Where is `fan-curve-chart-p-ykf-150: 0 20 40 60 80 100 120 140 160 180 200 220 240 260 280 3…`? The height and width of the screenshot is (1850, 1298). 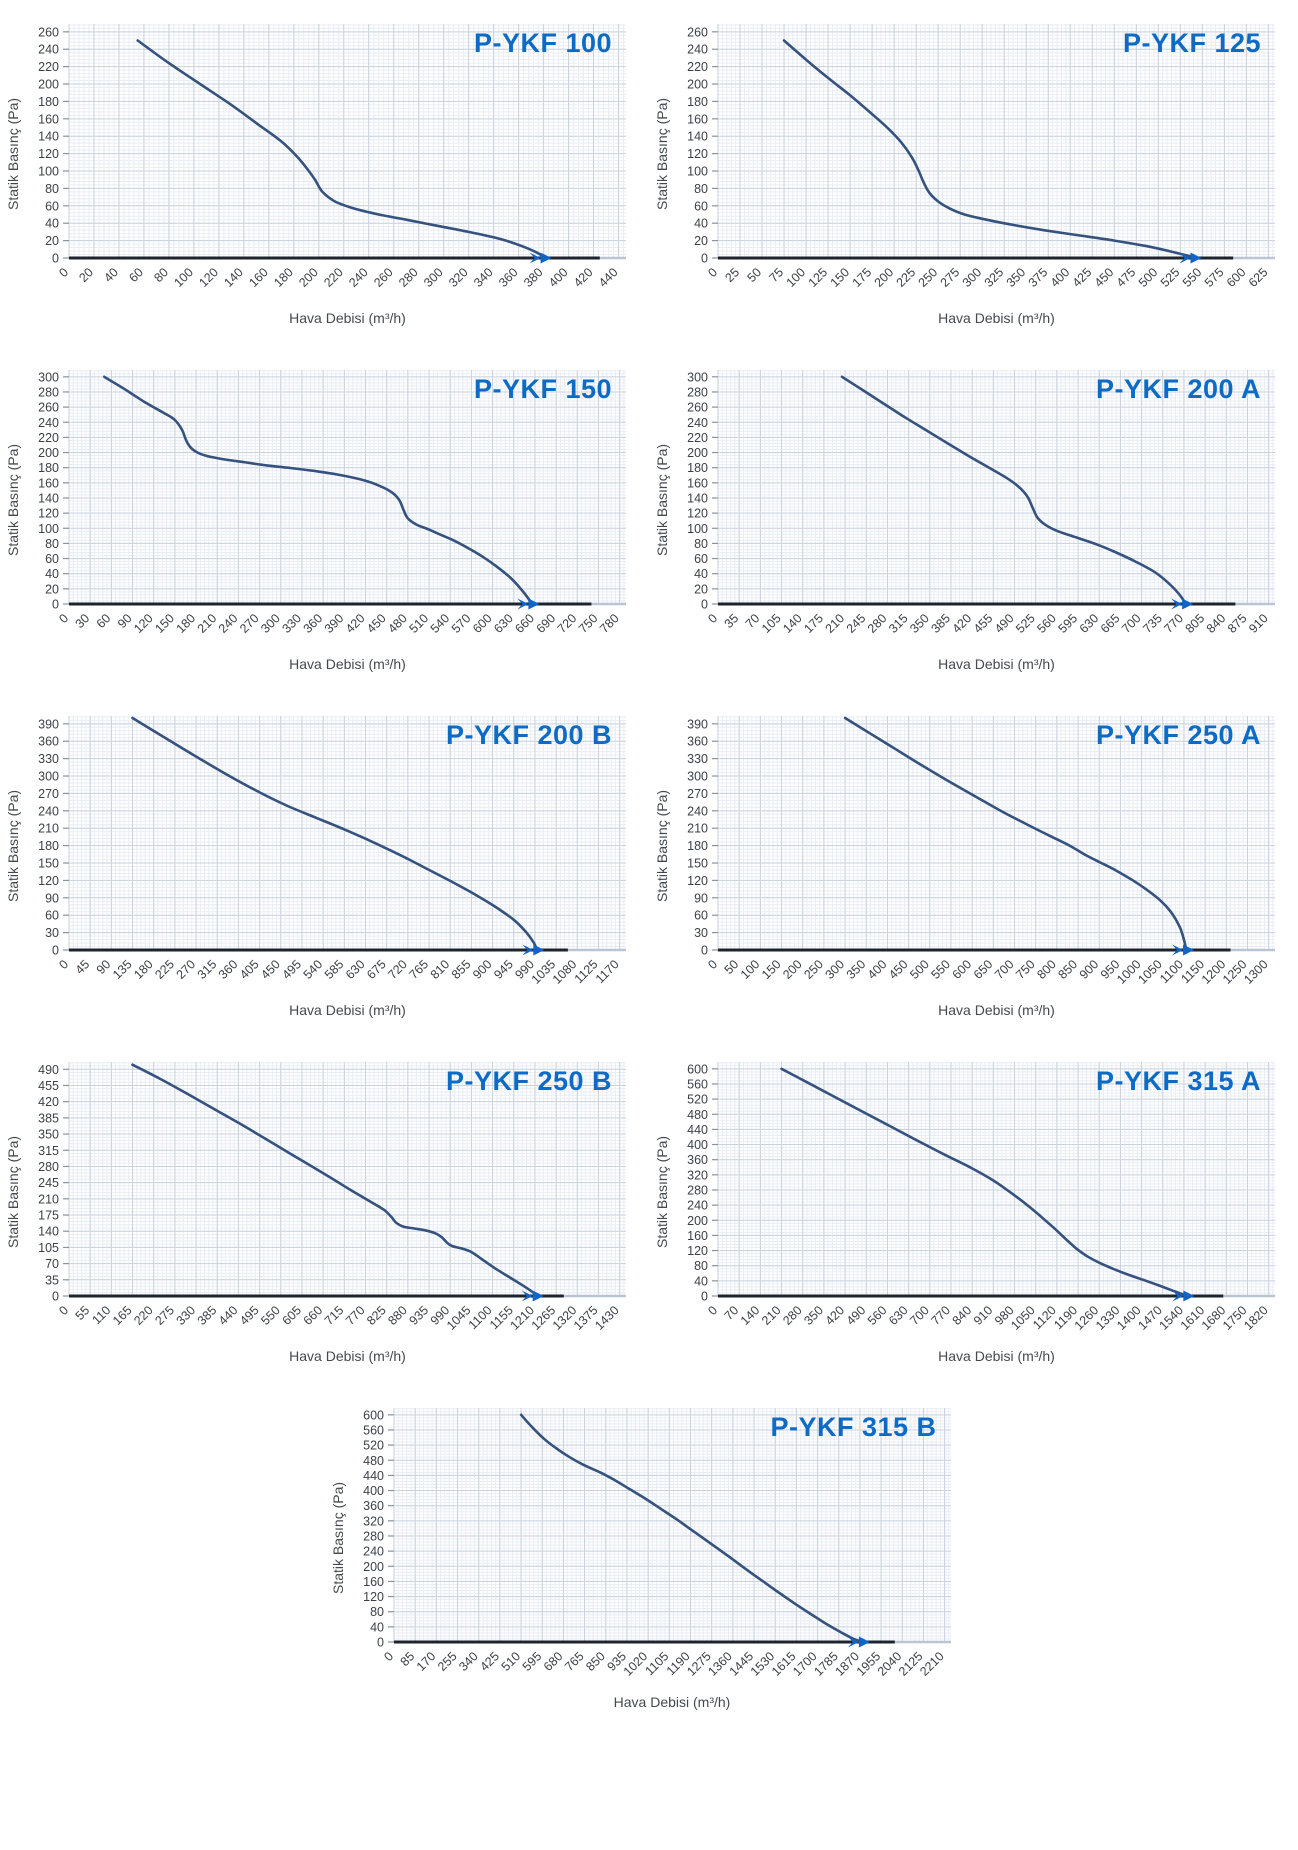
fan-curve-chart-p-ykf-150: 0 20 40 60 80 100 120 140 160 180 200 220 240 260 280 3… is located at coordinates (323, 518).